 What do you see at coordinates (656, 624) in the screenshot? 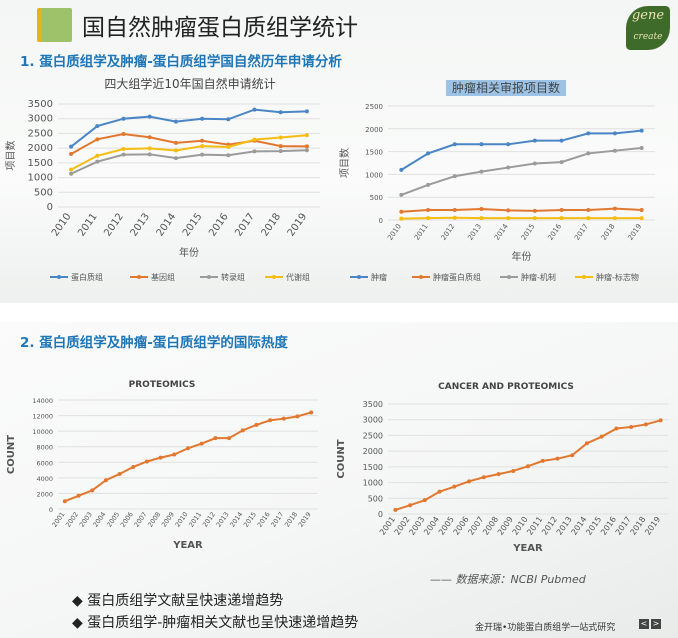
I see `next-slide-button: >` at bounding box center [656, 624].